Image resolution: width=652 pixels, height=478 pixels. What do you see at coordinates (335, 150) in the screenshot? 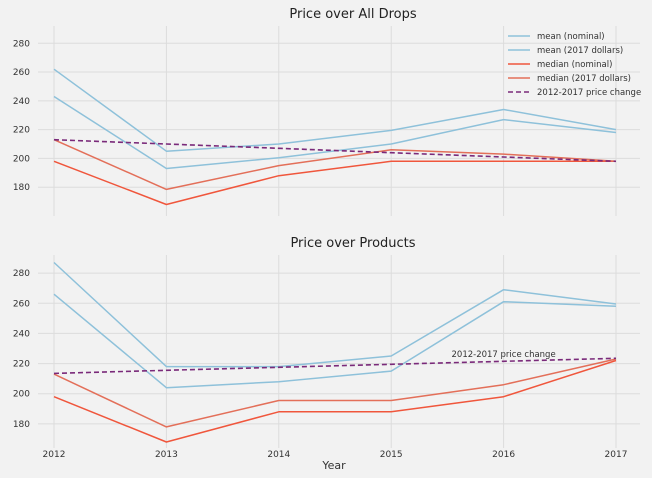
I see `series-line-2012-2017-price-change` at bounding box center [335, 150].